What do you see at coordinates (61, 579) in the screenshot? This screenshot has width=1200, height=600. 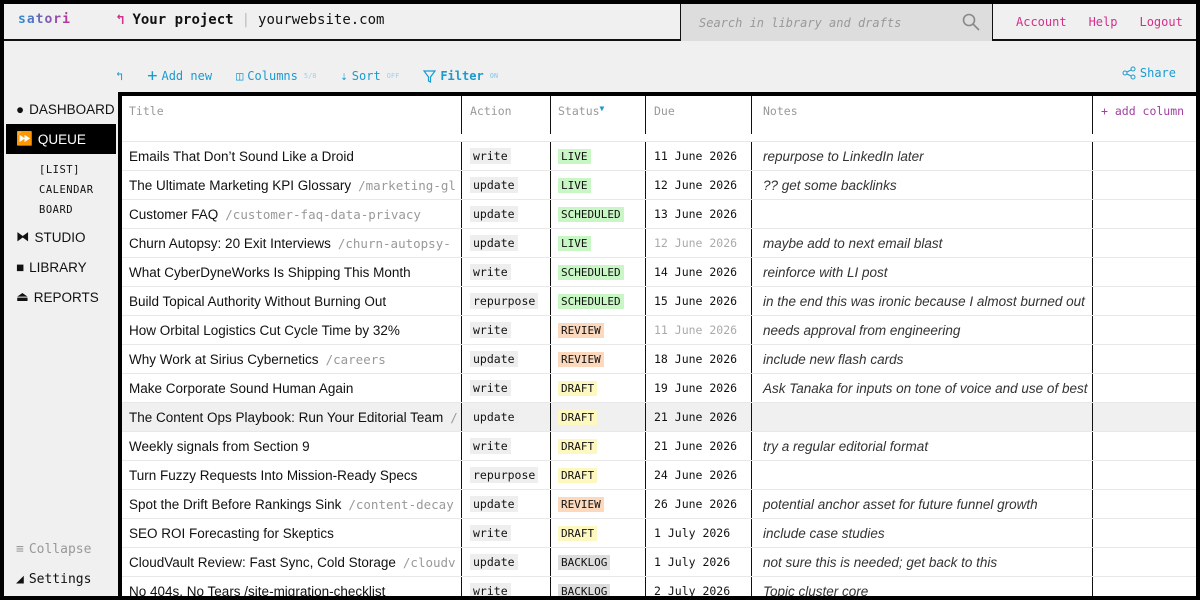 I see `settings-button: ◢ Settings` at bounding box center [61, 579].